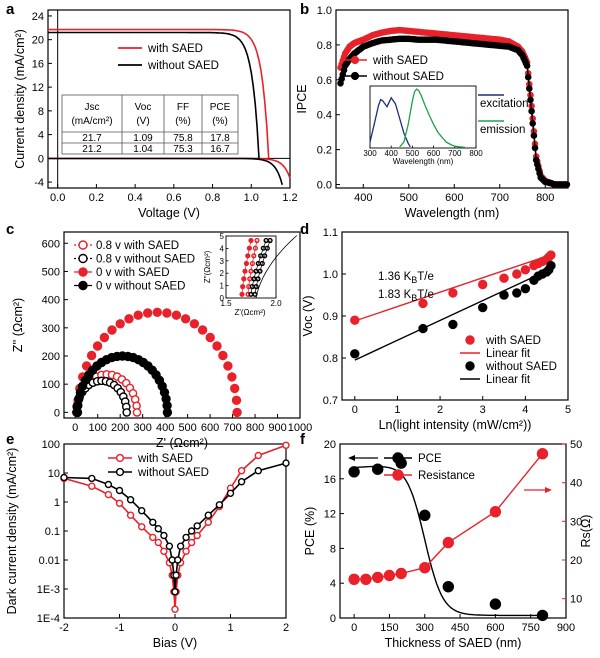  Describe the element at coordinates (333, 549) in the screenshot. I see `y-tick-label: 8` at that location.